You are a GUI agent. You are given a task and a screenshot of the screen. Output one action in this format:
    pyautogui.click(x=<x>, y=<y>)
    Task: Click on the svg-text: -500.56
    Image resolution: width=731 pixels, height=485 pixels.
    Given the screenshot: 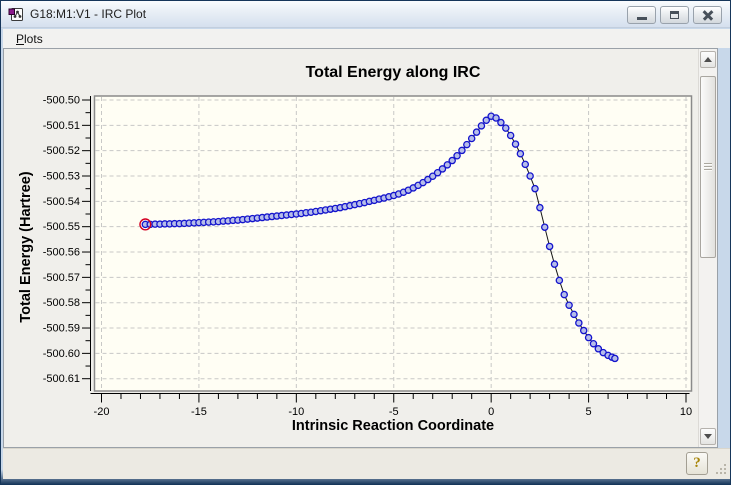 What is the action you would take?
    pyautogui.click(x=61, y=253)
    